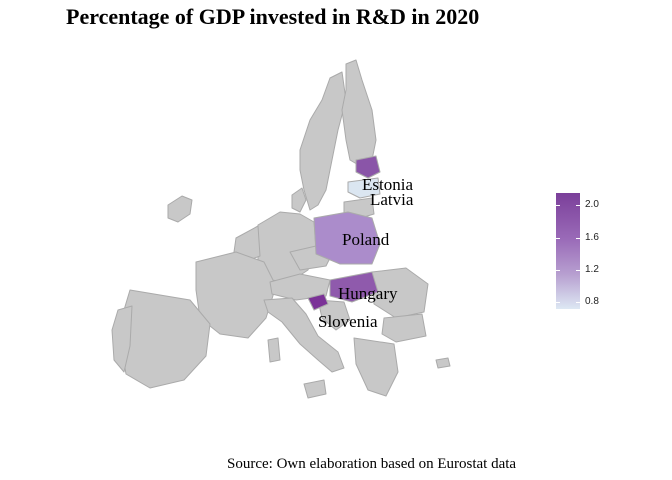  I want to click on country-hungary, so click(354, 287).